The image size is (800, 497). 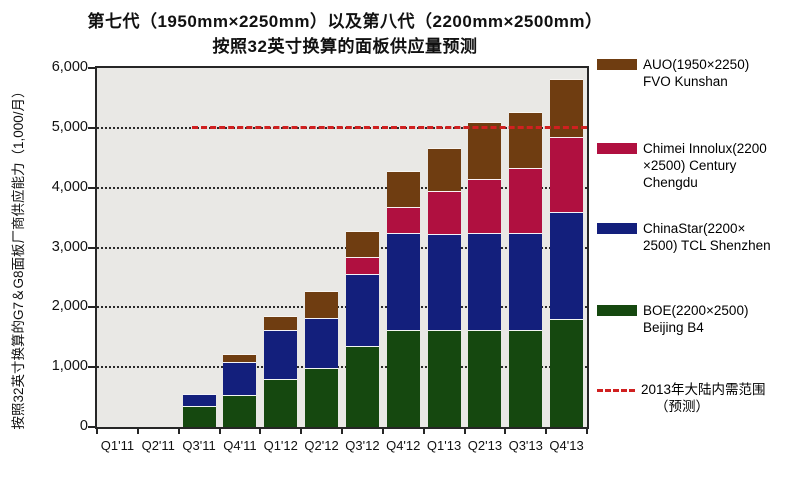 I want to click on legend-label-line: 2500) TCL Shenzhen, so click(x=707, y=245).